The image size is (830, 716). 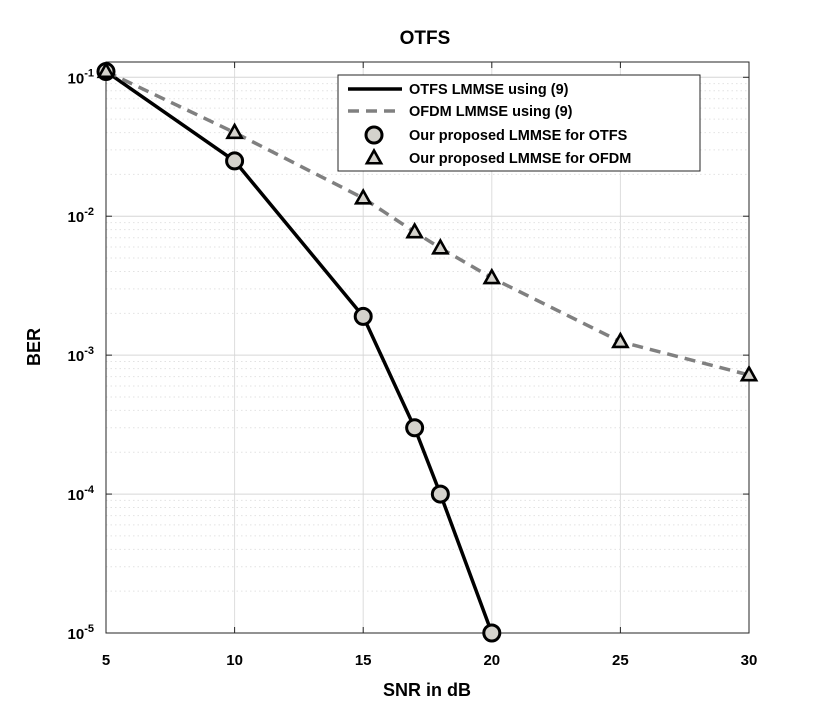 What do you see at coordinates (489, 90) in the screenshot?
I see `legend-label-0: OTFS LMMSE using (9)` at bounding box center [489, 90].